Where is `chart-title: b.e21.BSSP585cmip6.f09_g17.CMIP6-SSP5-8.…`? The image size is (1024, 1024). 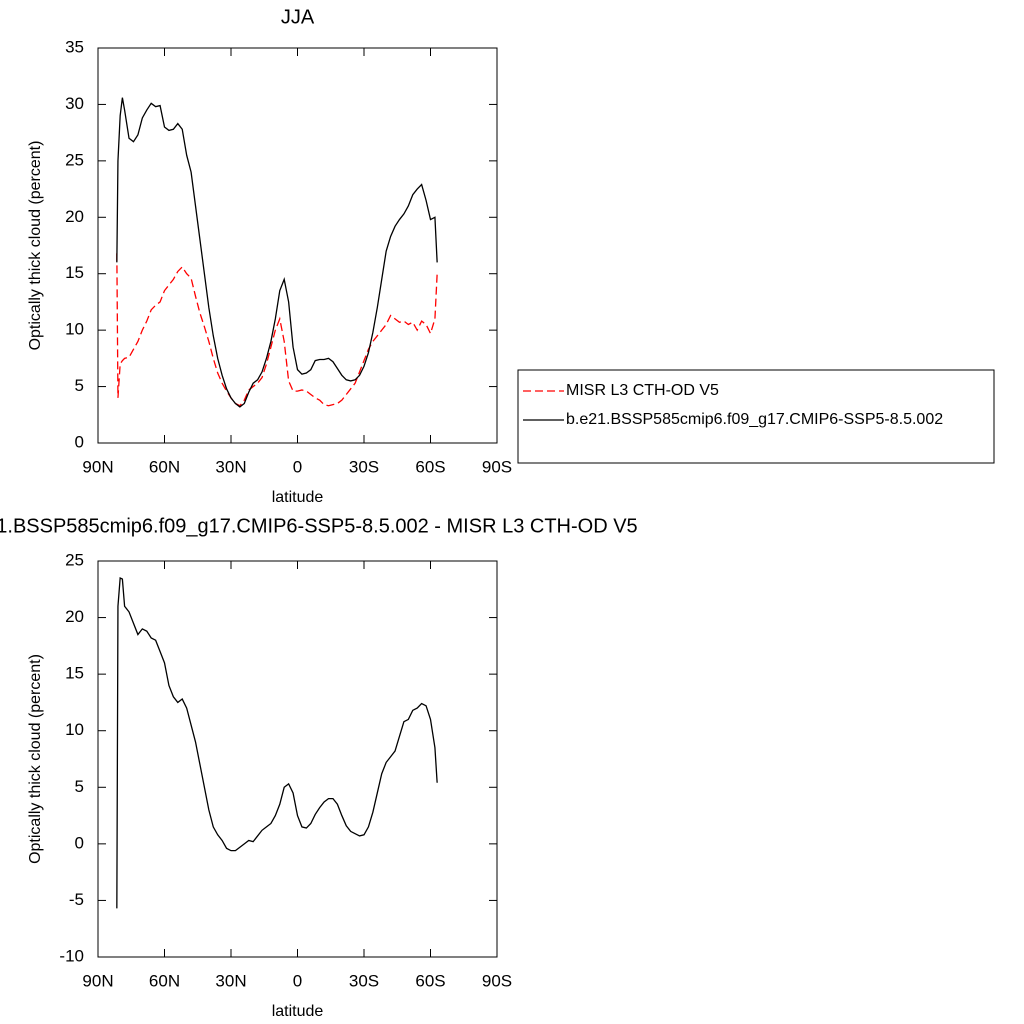
chart-title: b.e21.BSSP585cmip6.f09_g17.CMIP6-SSP5-8.… is located at coordinates (319, 526).